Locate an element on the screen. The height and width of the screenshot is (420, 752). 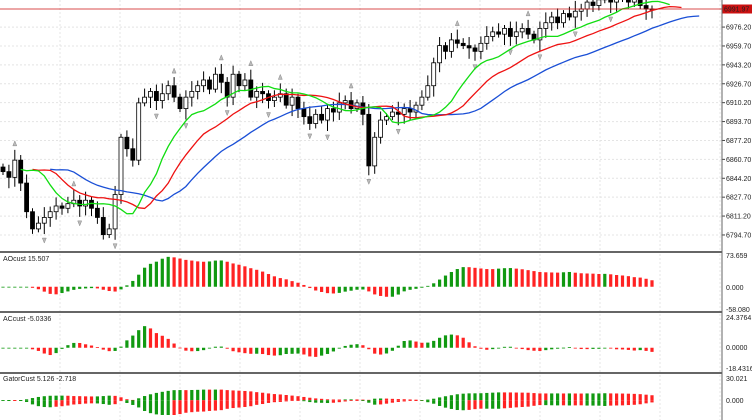
oscillator-axis-label: -58.080 is located at coordinates (738, 310).